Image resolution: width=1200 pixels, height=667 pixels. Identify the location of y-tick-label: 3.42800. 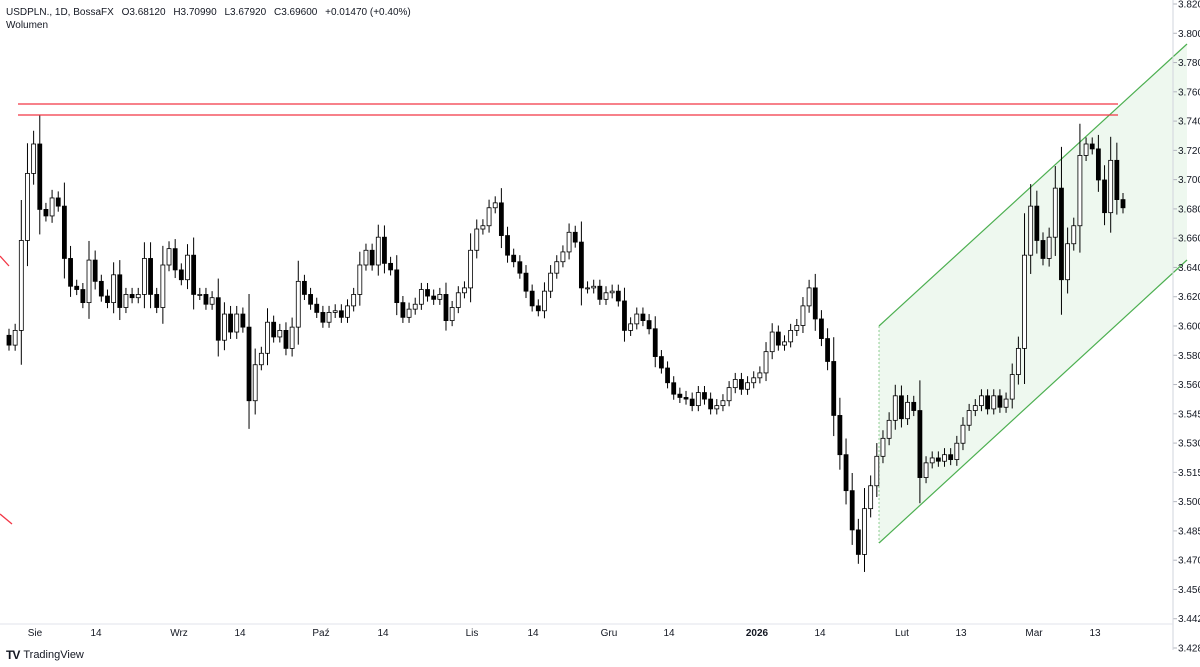
(1189, 649).